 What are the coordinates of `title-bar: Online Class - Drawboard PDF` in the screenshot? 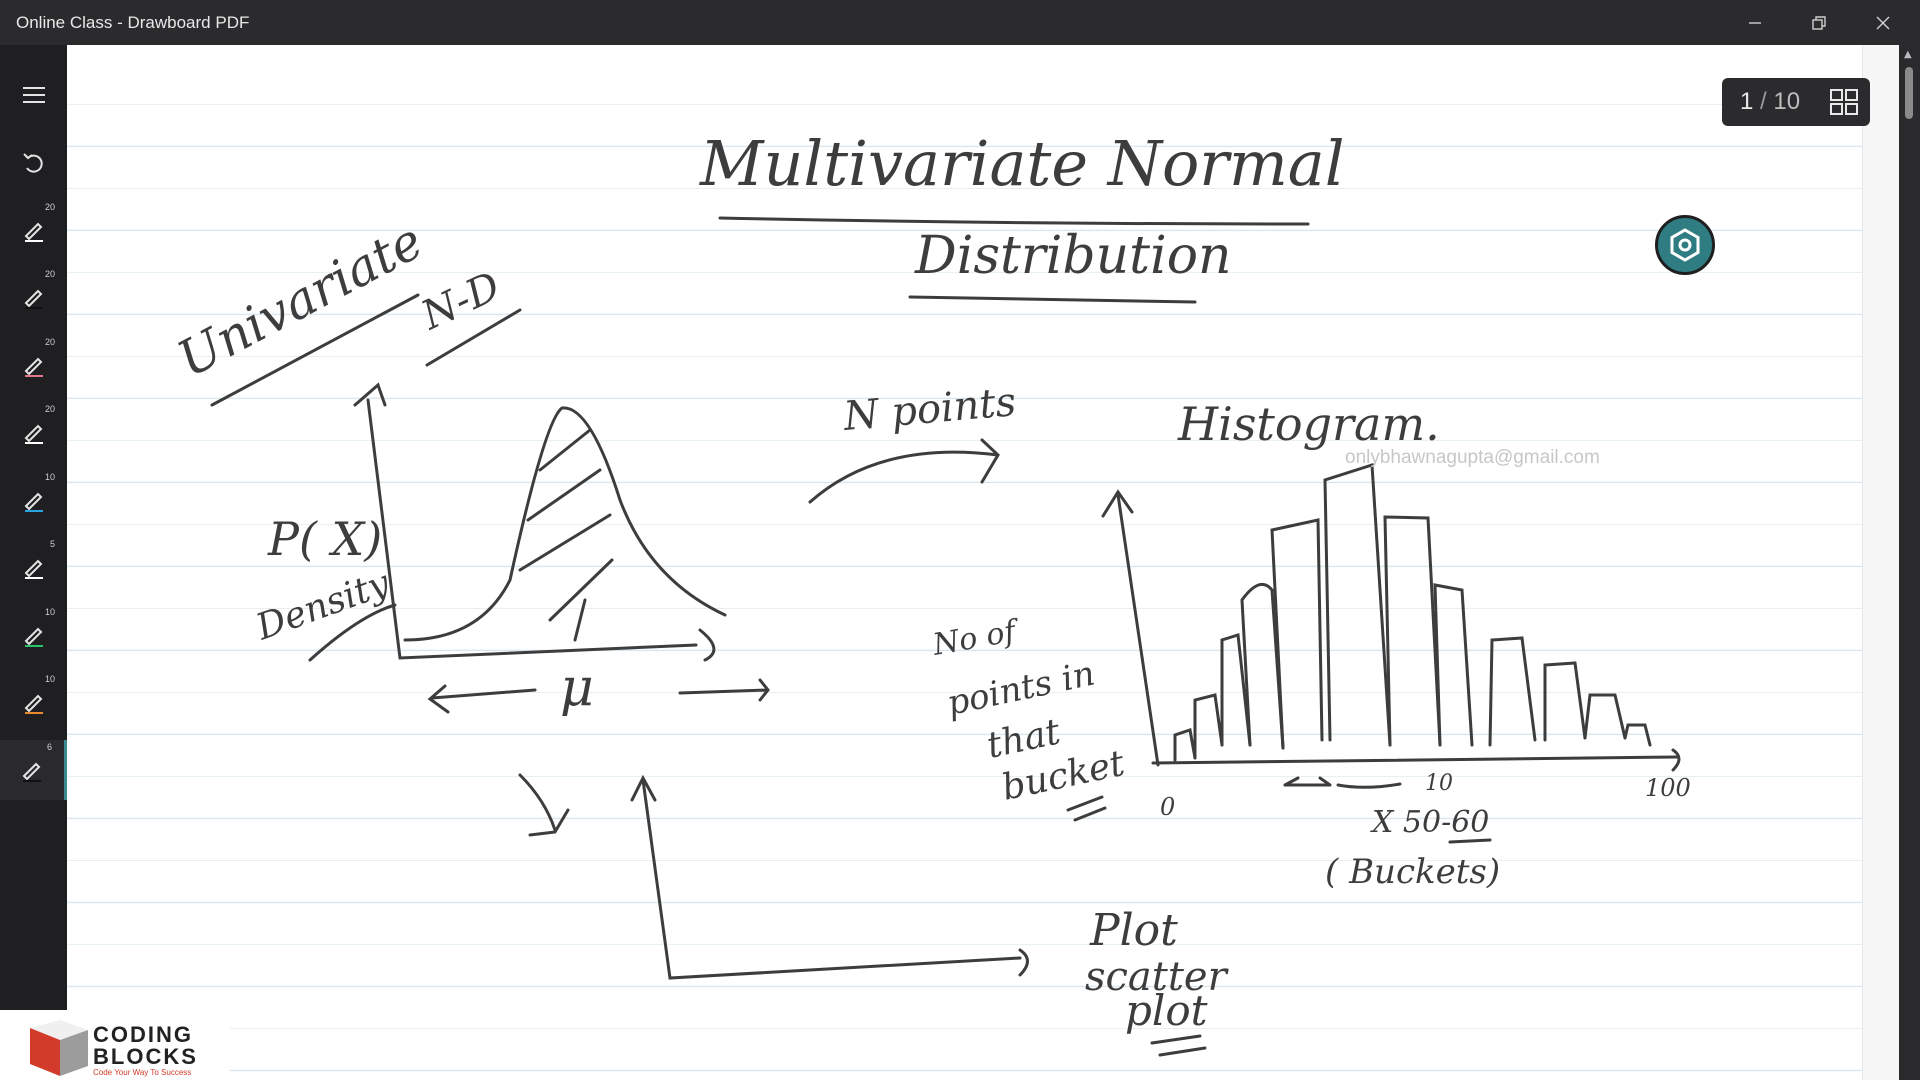 It's located at (960, 22).